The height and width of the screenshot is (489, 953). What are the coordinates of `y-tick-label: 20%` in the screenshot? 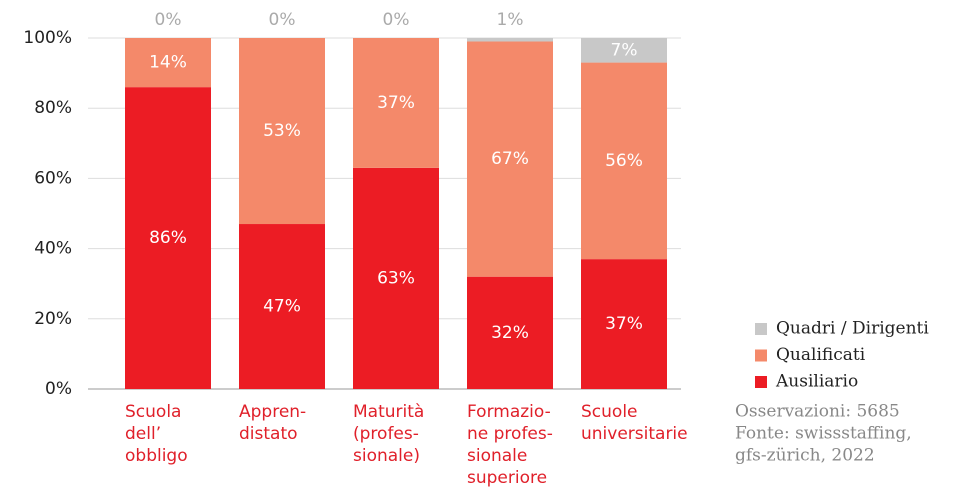 It's located at (53, 319).